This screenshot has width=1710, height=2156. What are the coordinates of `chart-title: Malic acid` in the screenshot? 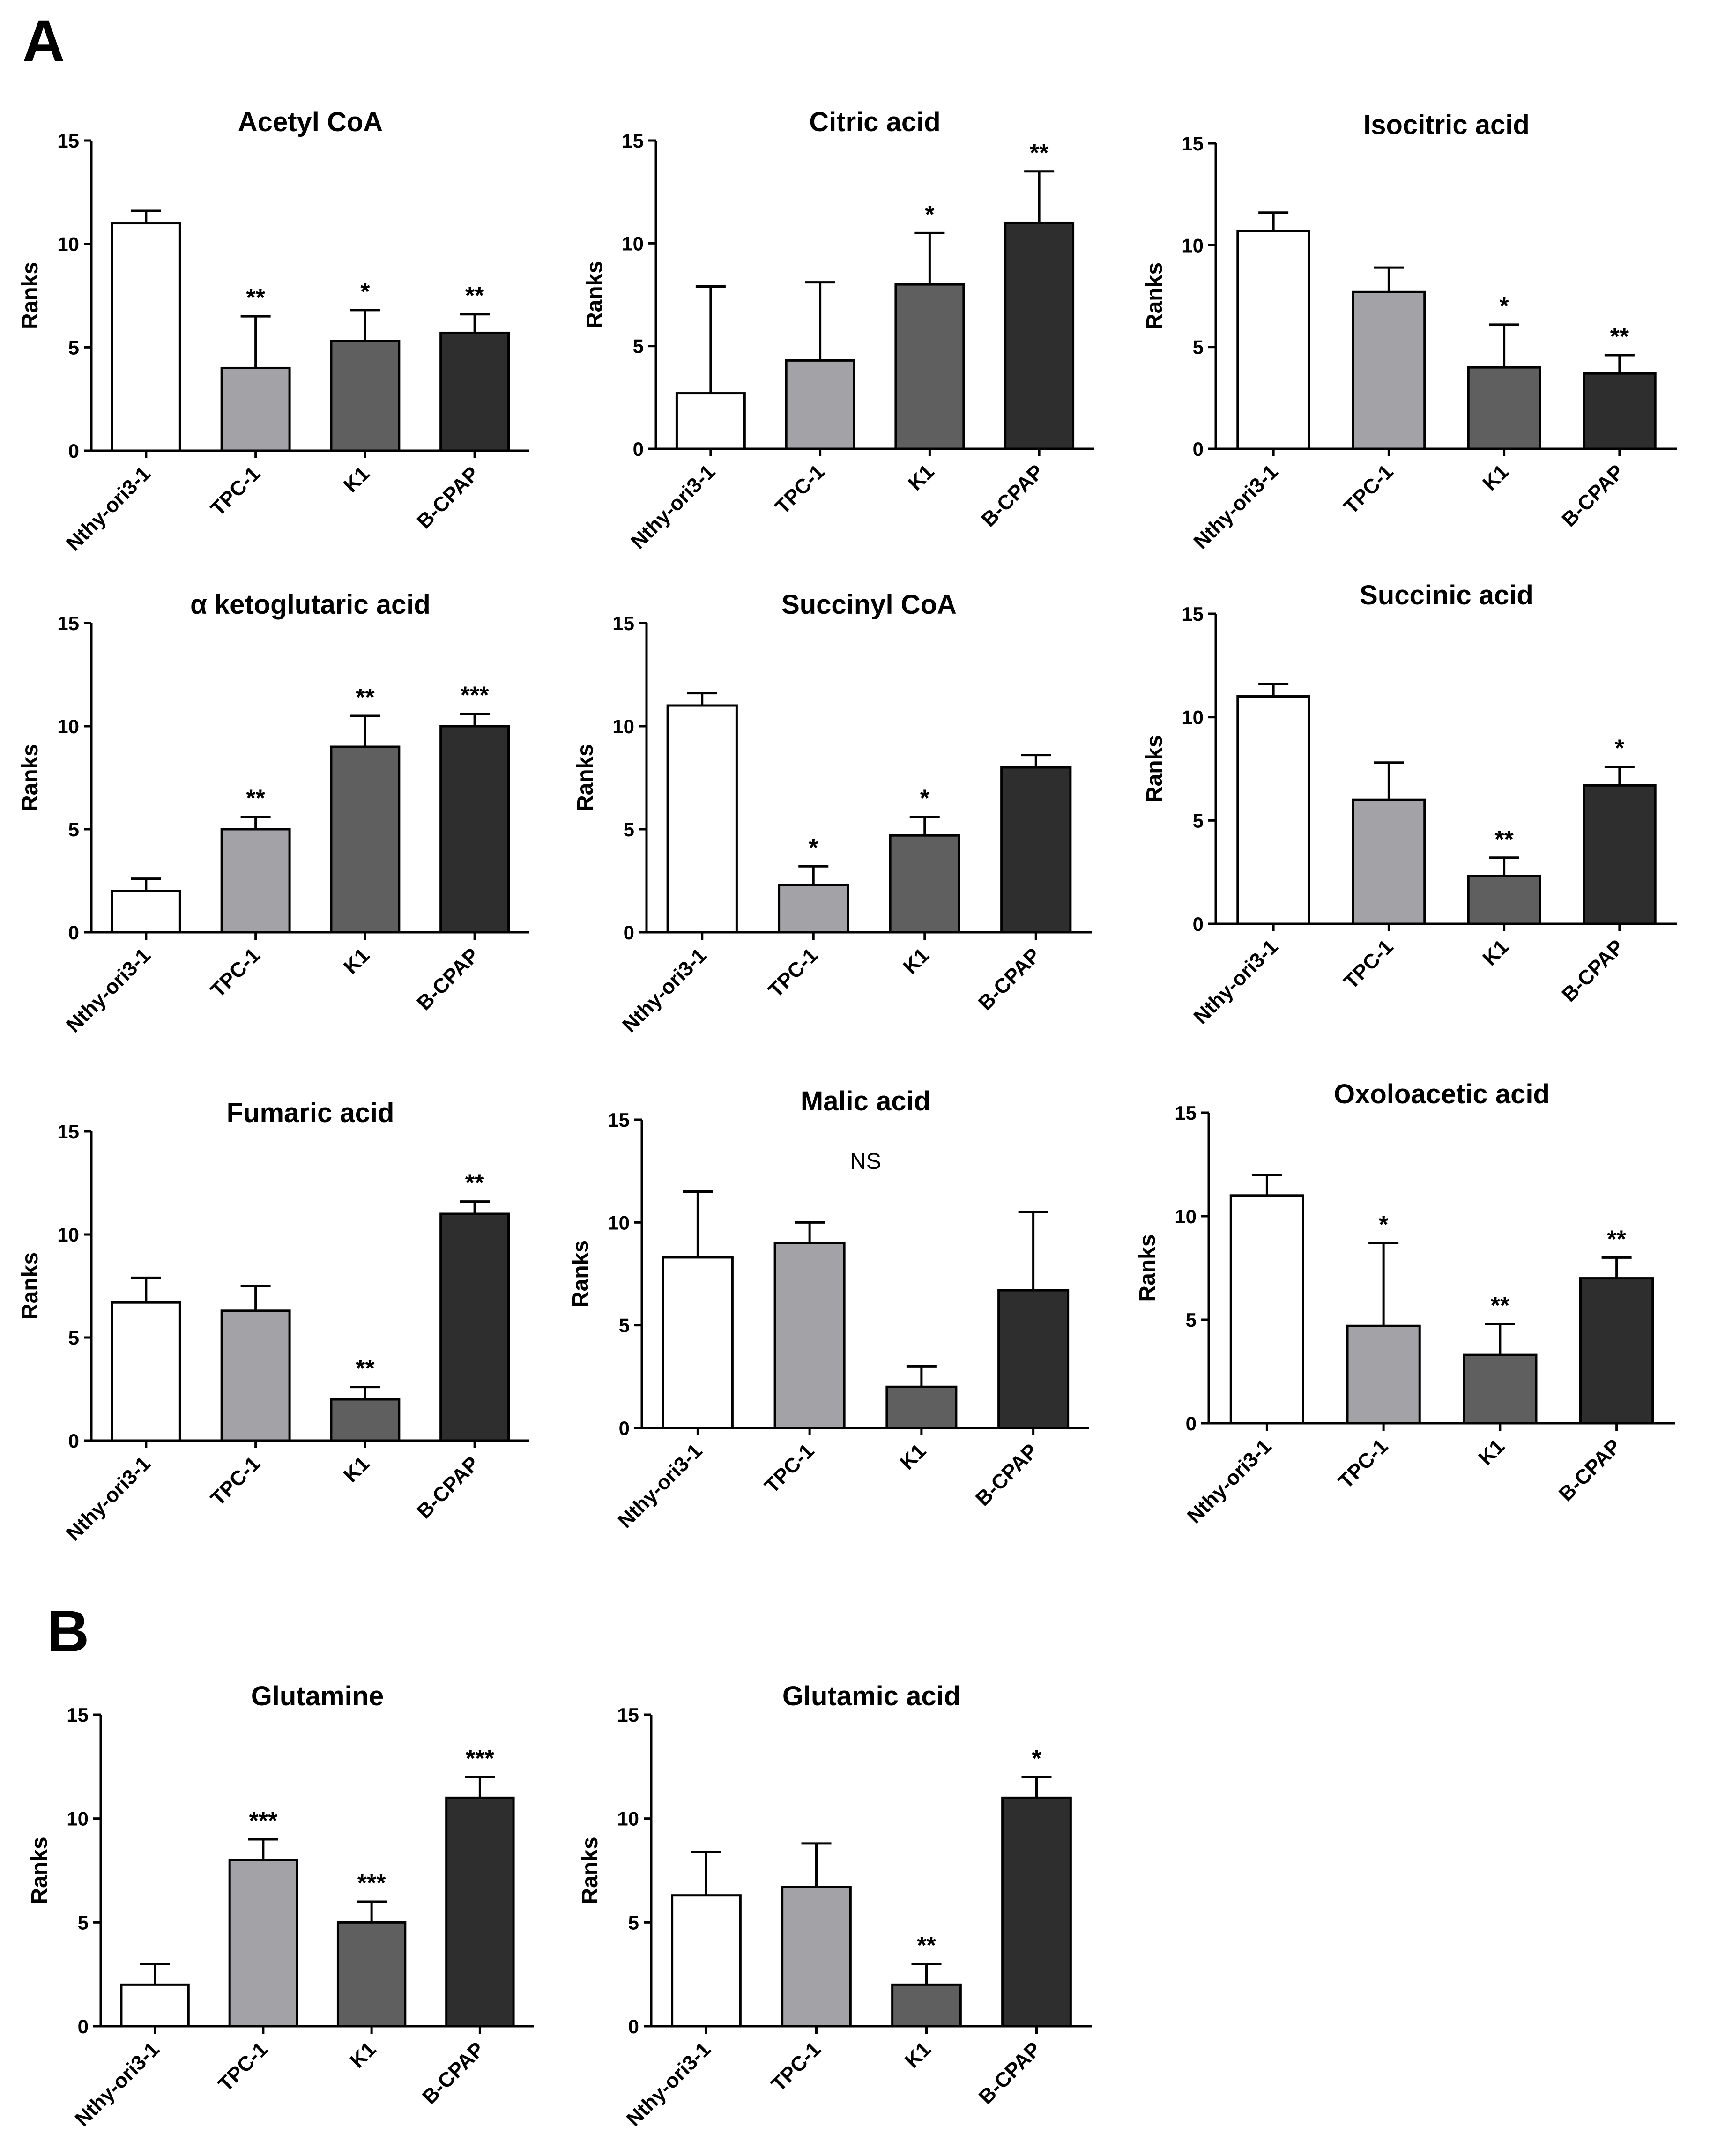 It's located at (865, 1101).